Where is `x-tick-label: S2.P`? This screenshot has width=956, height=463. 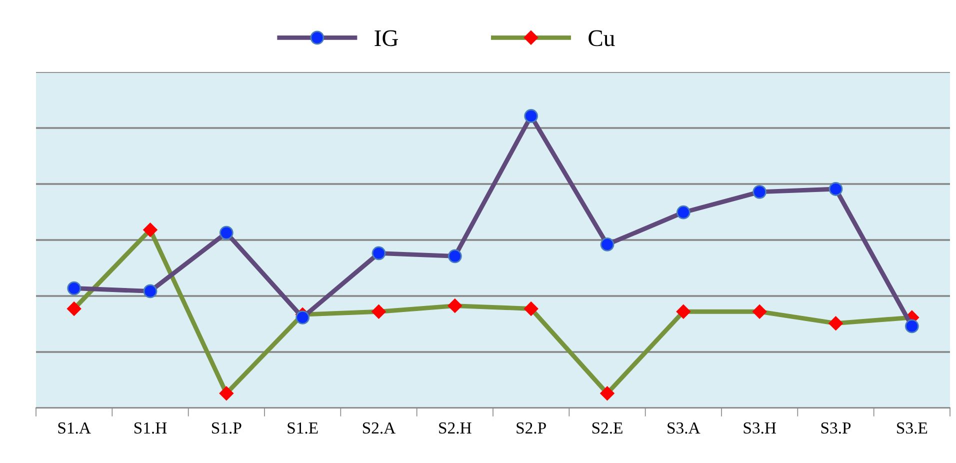
x-tick-label: S2.P is located at coordinates (531, 428).